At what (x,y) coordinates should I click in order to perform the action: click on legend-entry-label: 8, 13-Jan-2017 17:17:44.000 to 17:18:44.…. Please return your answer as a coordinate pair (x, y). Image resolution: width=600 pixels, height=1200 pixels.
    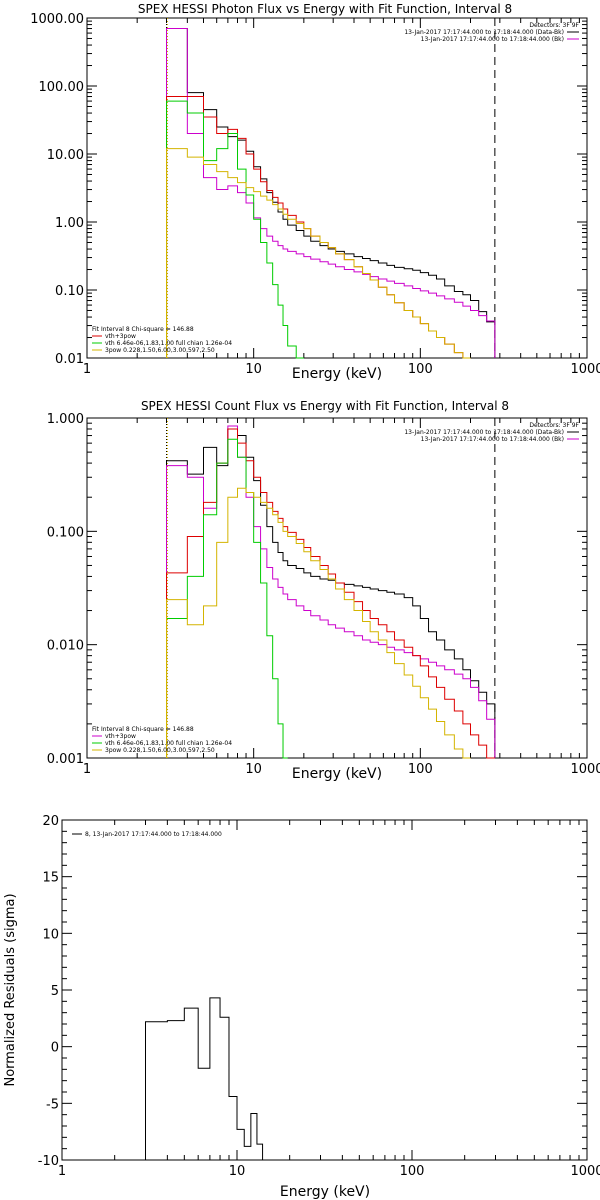
    Looking at the image, I should click on (153, 834).